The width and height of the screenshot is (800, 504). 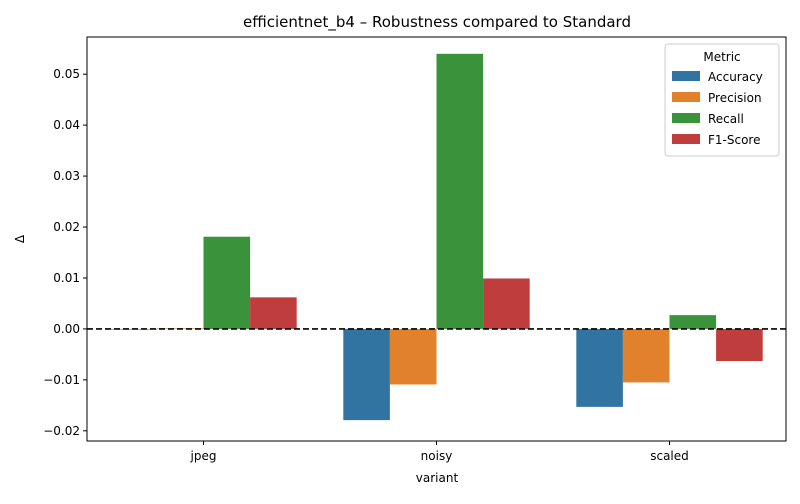 I want to click on y-tick-label: 0.05, so click(x=66, y=74).